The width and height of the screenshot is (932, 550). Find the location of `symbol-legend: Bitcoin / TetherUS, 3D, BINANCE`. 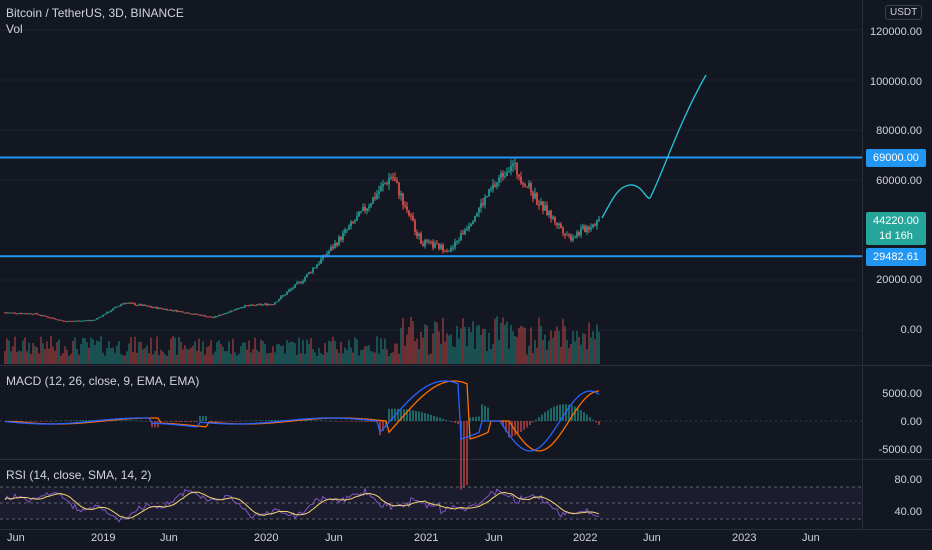

symbol-legend: Bitcoin / TetherUS, 3D, BINANCE is located at coordinates (95, 13).